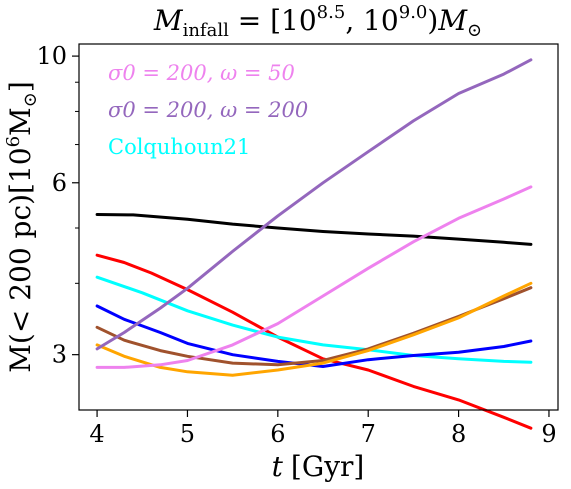  Describe the element at coordinates (57, 205) in the screenshot. I see `y-axis-ticks: 3 6 10` at that location.